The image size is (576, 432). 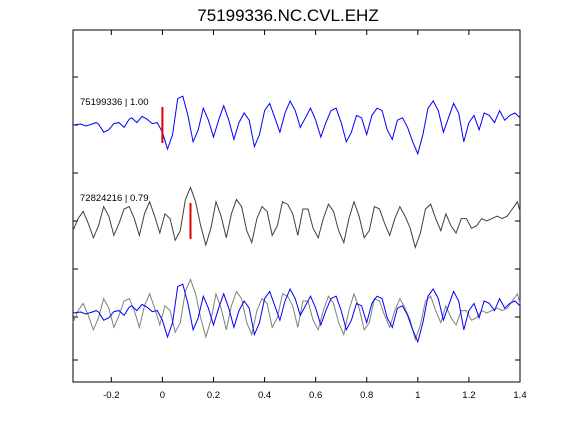 I want to click on trace-label-2: 72824216 | 0.79, so click(x=114, y=198).